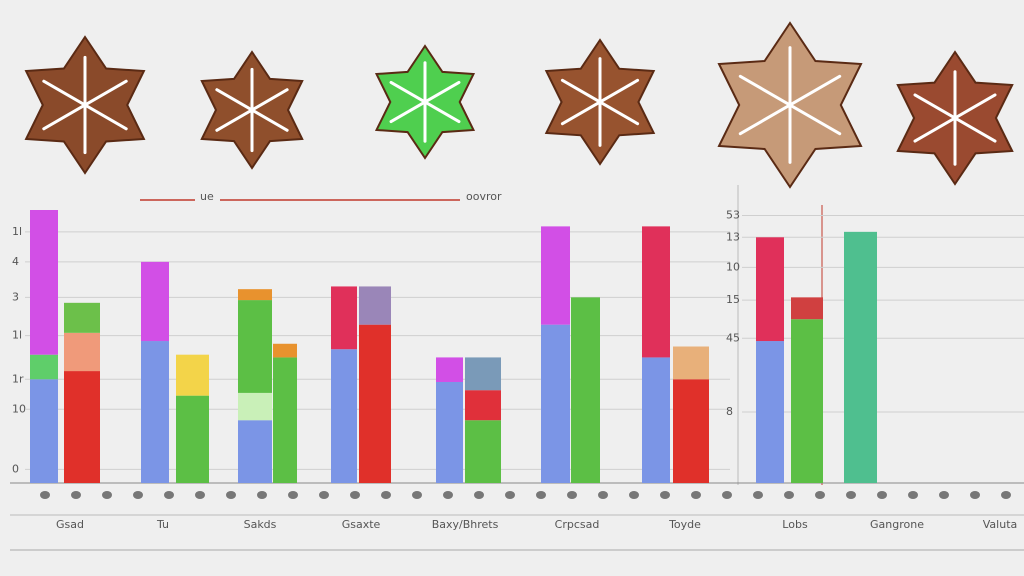 This screenshot has height=576, width=1024. I want to click on x-tick-label: Toyde, so click(684, 524).